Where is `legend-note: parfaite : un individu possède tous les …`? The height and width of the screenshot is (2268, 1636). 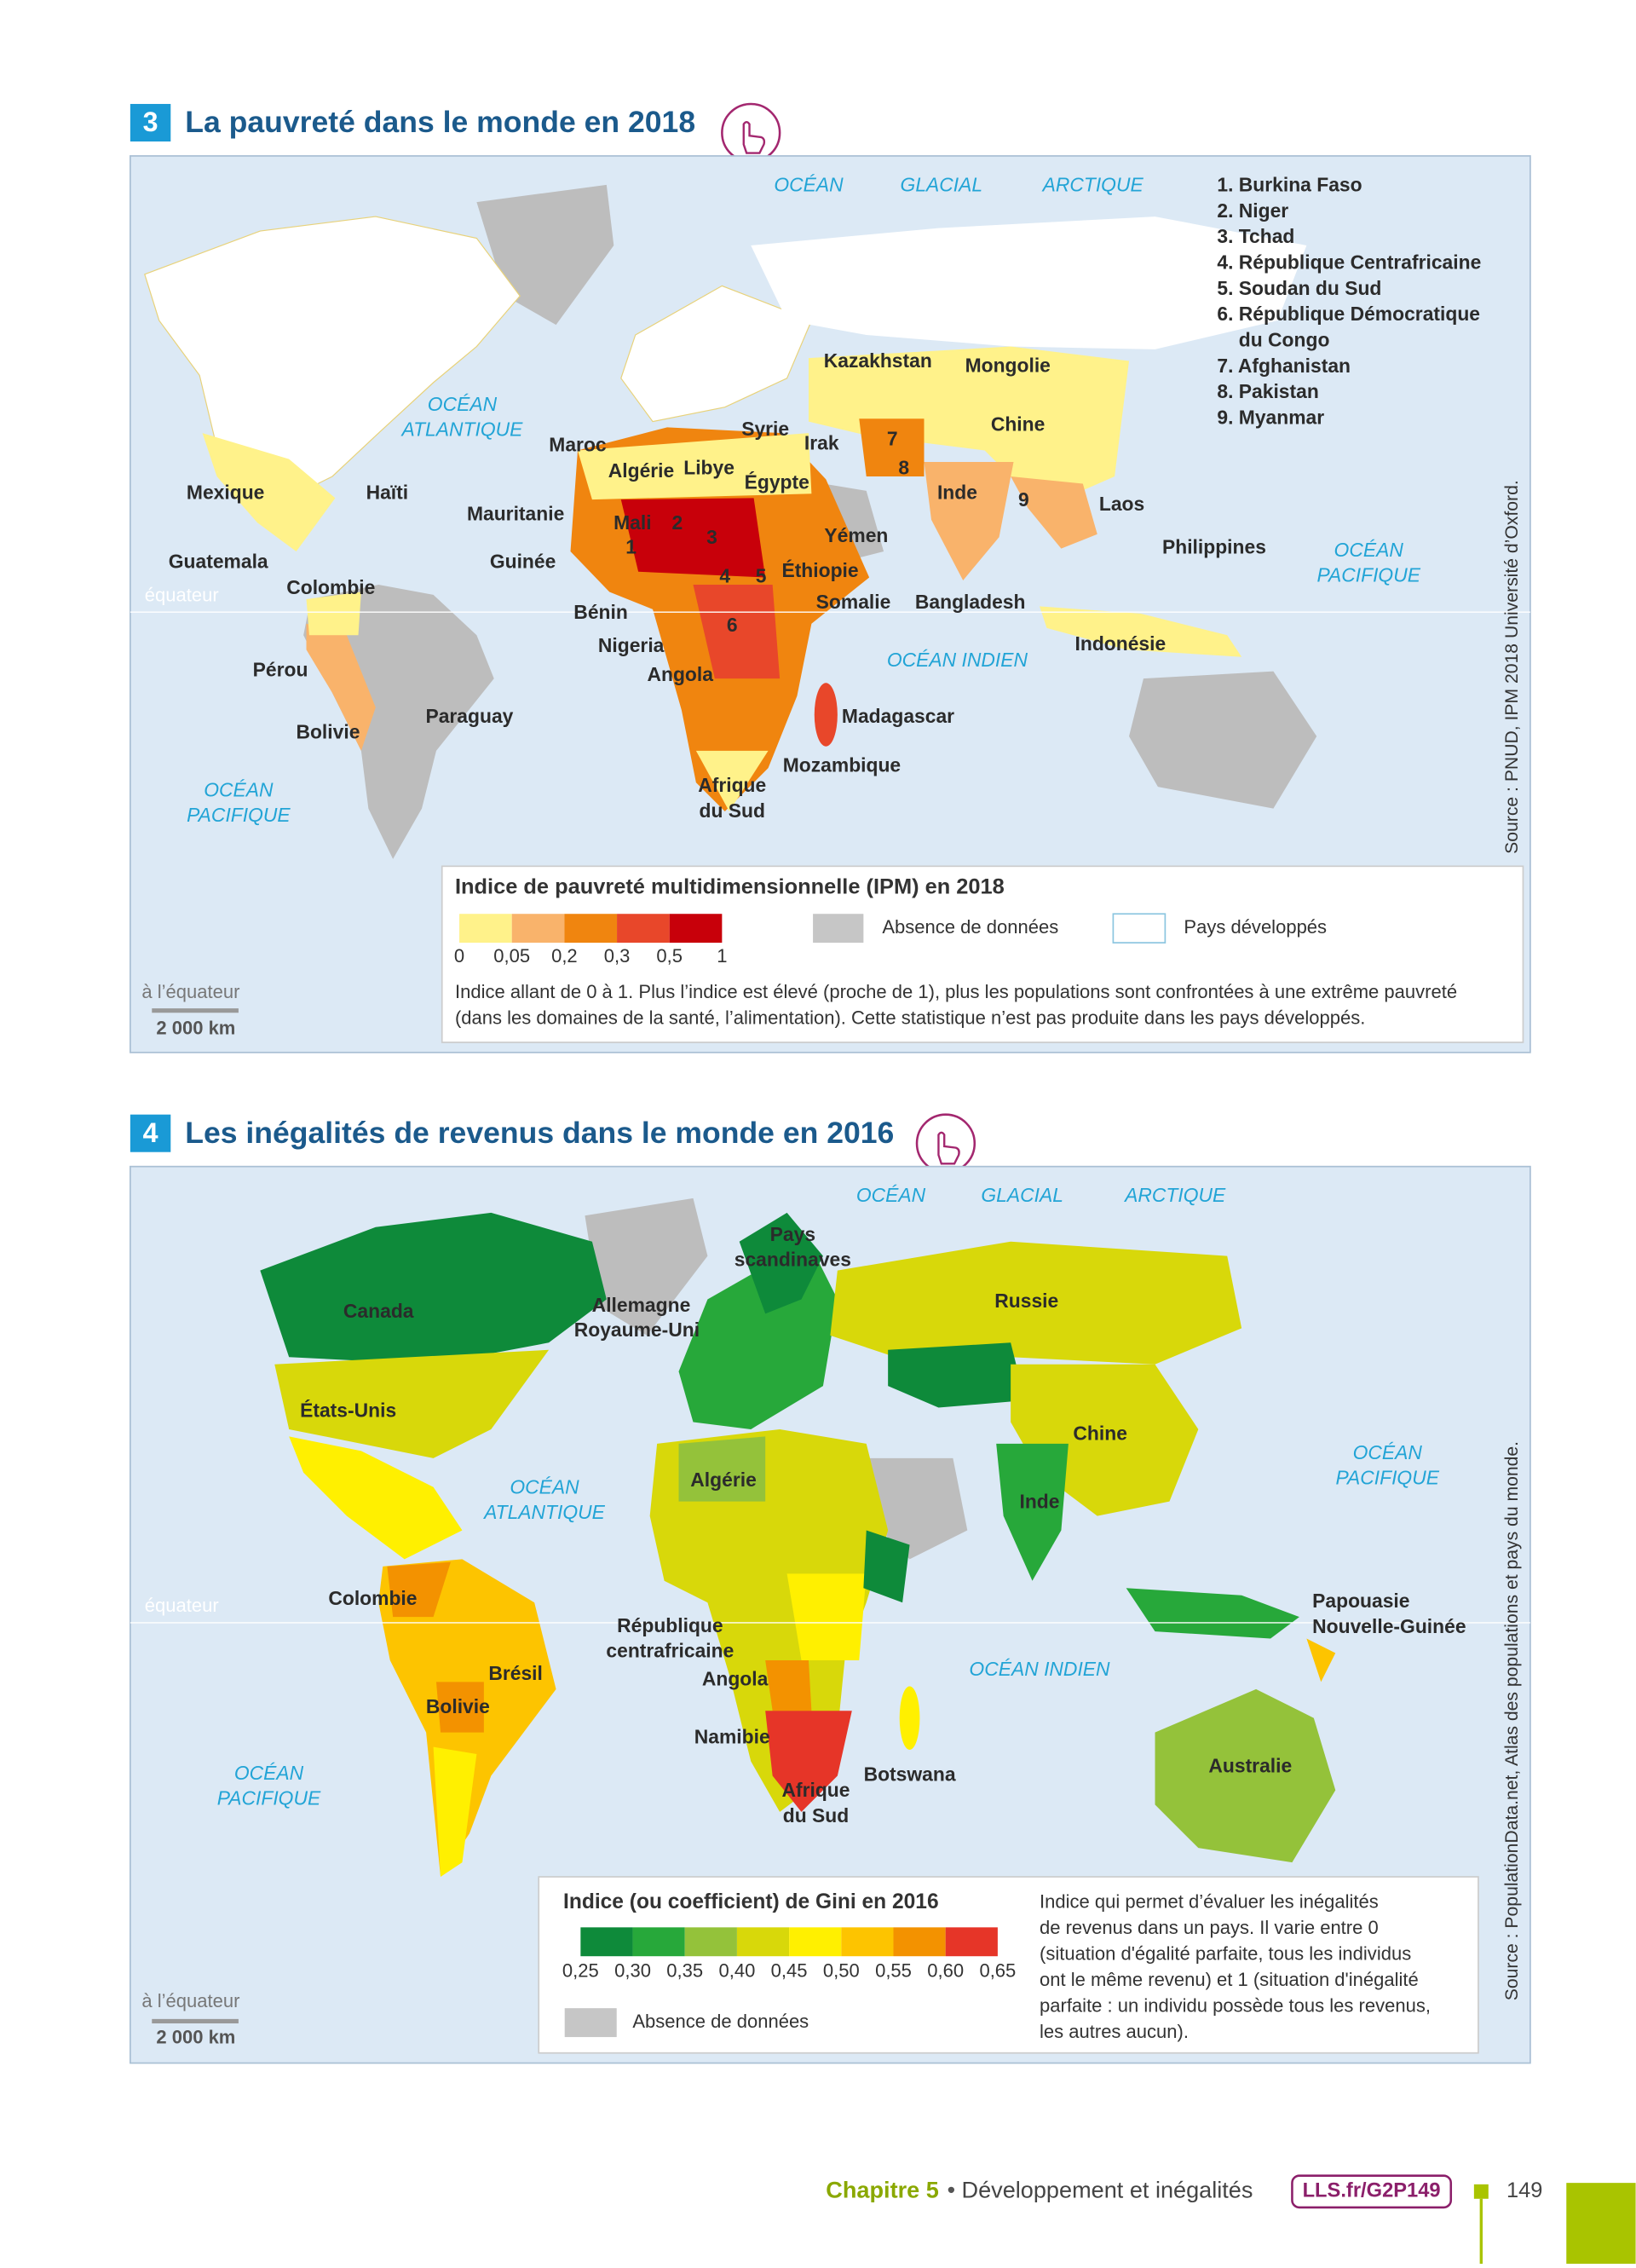 legend-note: parfaite : un individu possède tous les … is located at coordinates (1235, 2005).